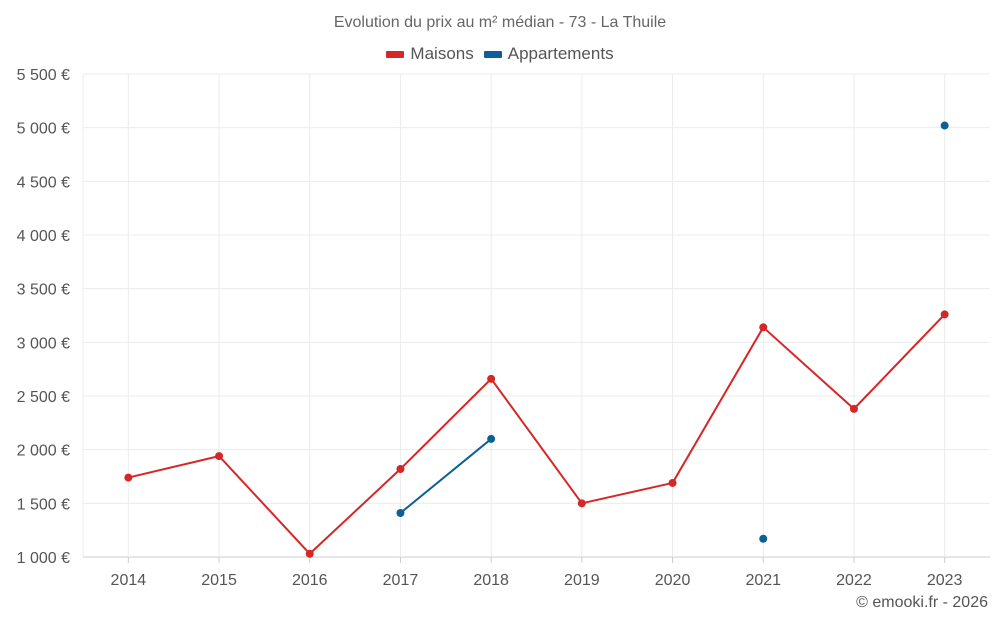 Image resolution: width=1000 pixels, height=625 pixels. I want to click on y-tick-label: 5 000 €, so click(43, 129).